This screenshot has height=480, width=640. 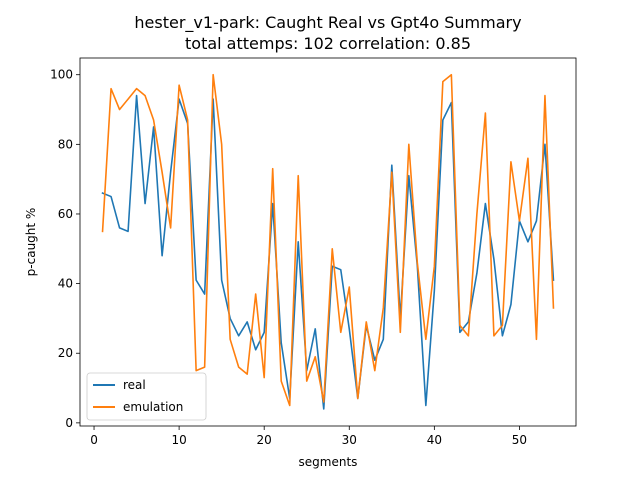 What do you see at coordinates (434, 440) in the screenshot?
I see `x-tick-label: 40` at bounding box center [434, 440].